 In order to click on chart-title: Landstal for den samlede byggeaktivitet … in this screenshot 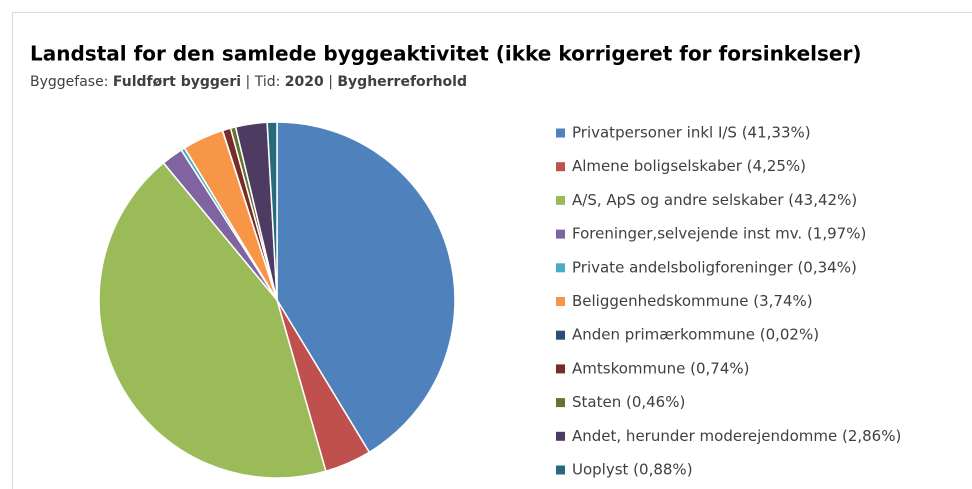, I will do `click(445, 54)`.